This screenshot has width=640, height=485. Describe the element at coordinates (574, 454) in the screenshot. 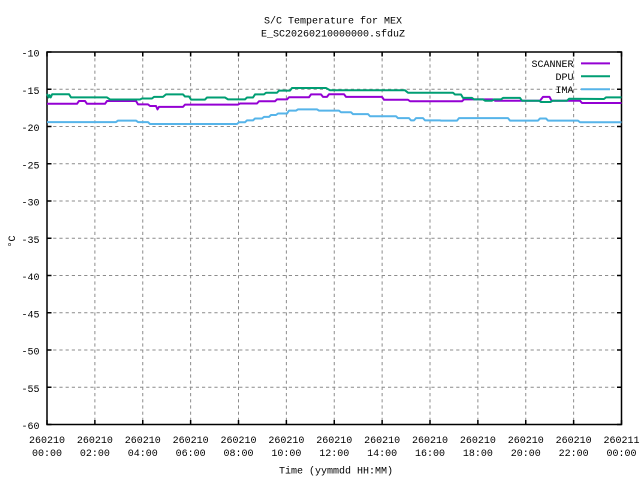

I see `svg-text: 22:00` at that location.